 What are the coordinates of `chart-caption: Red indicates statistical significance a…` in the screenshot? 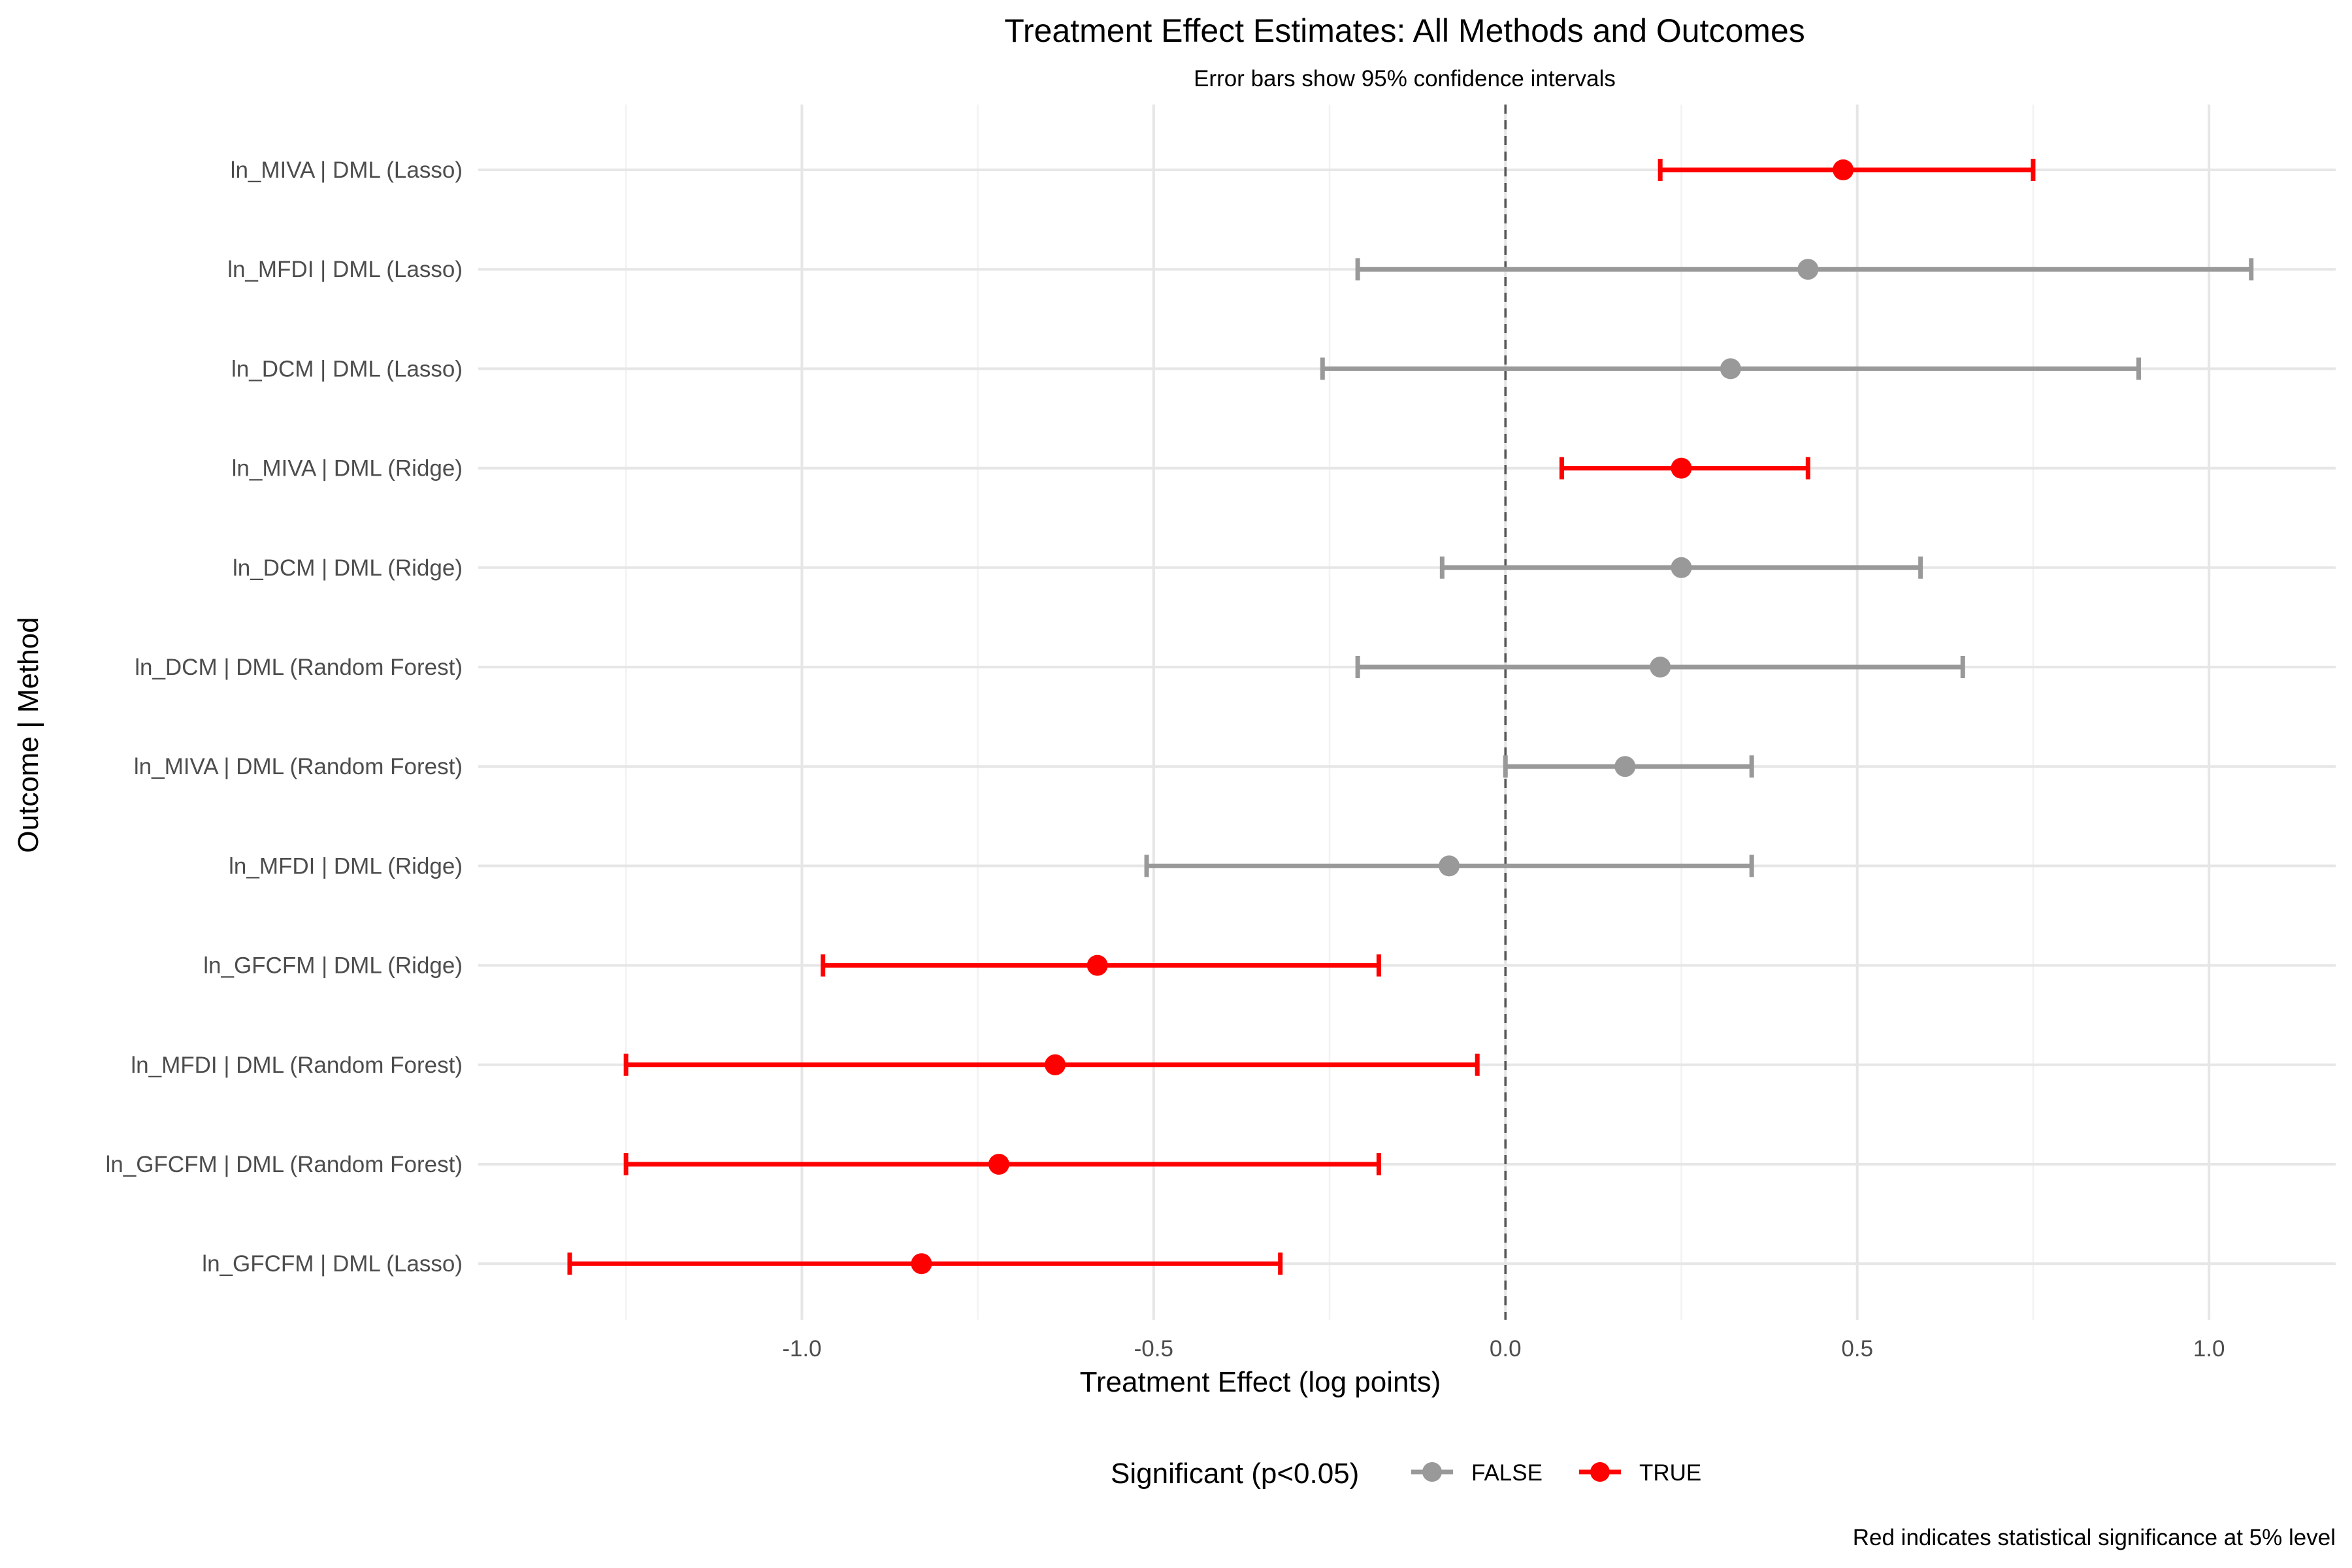 It's located at (2094, 1537).